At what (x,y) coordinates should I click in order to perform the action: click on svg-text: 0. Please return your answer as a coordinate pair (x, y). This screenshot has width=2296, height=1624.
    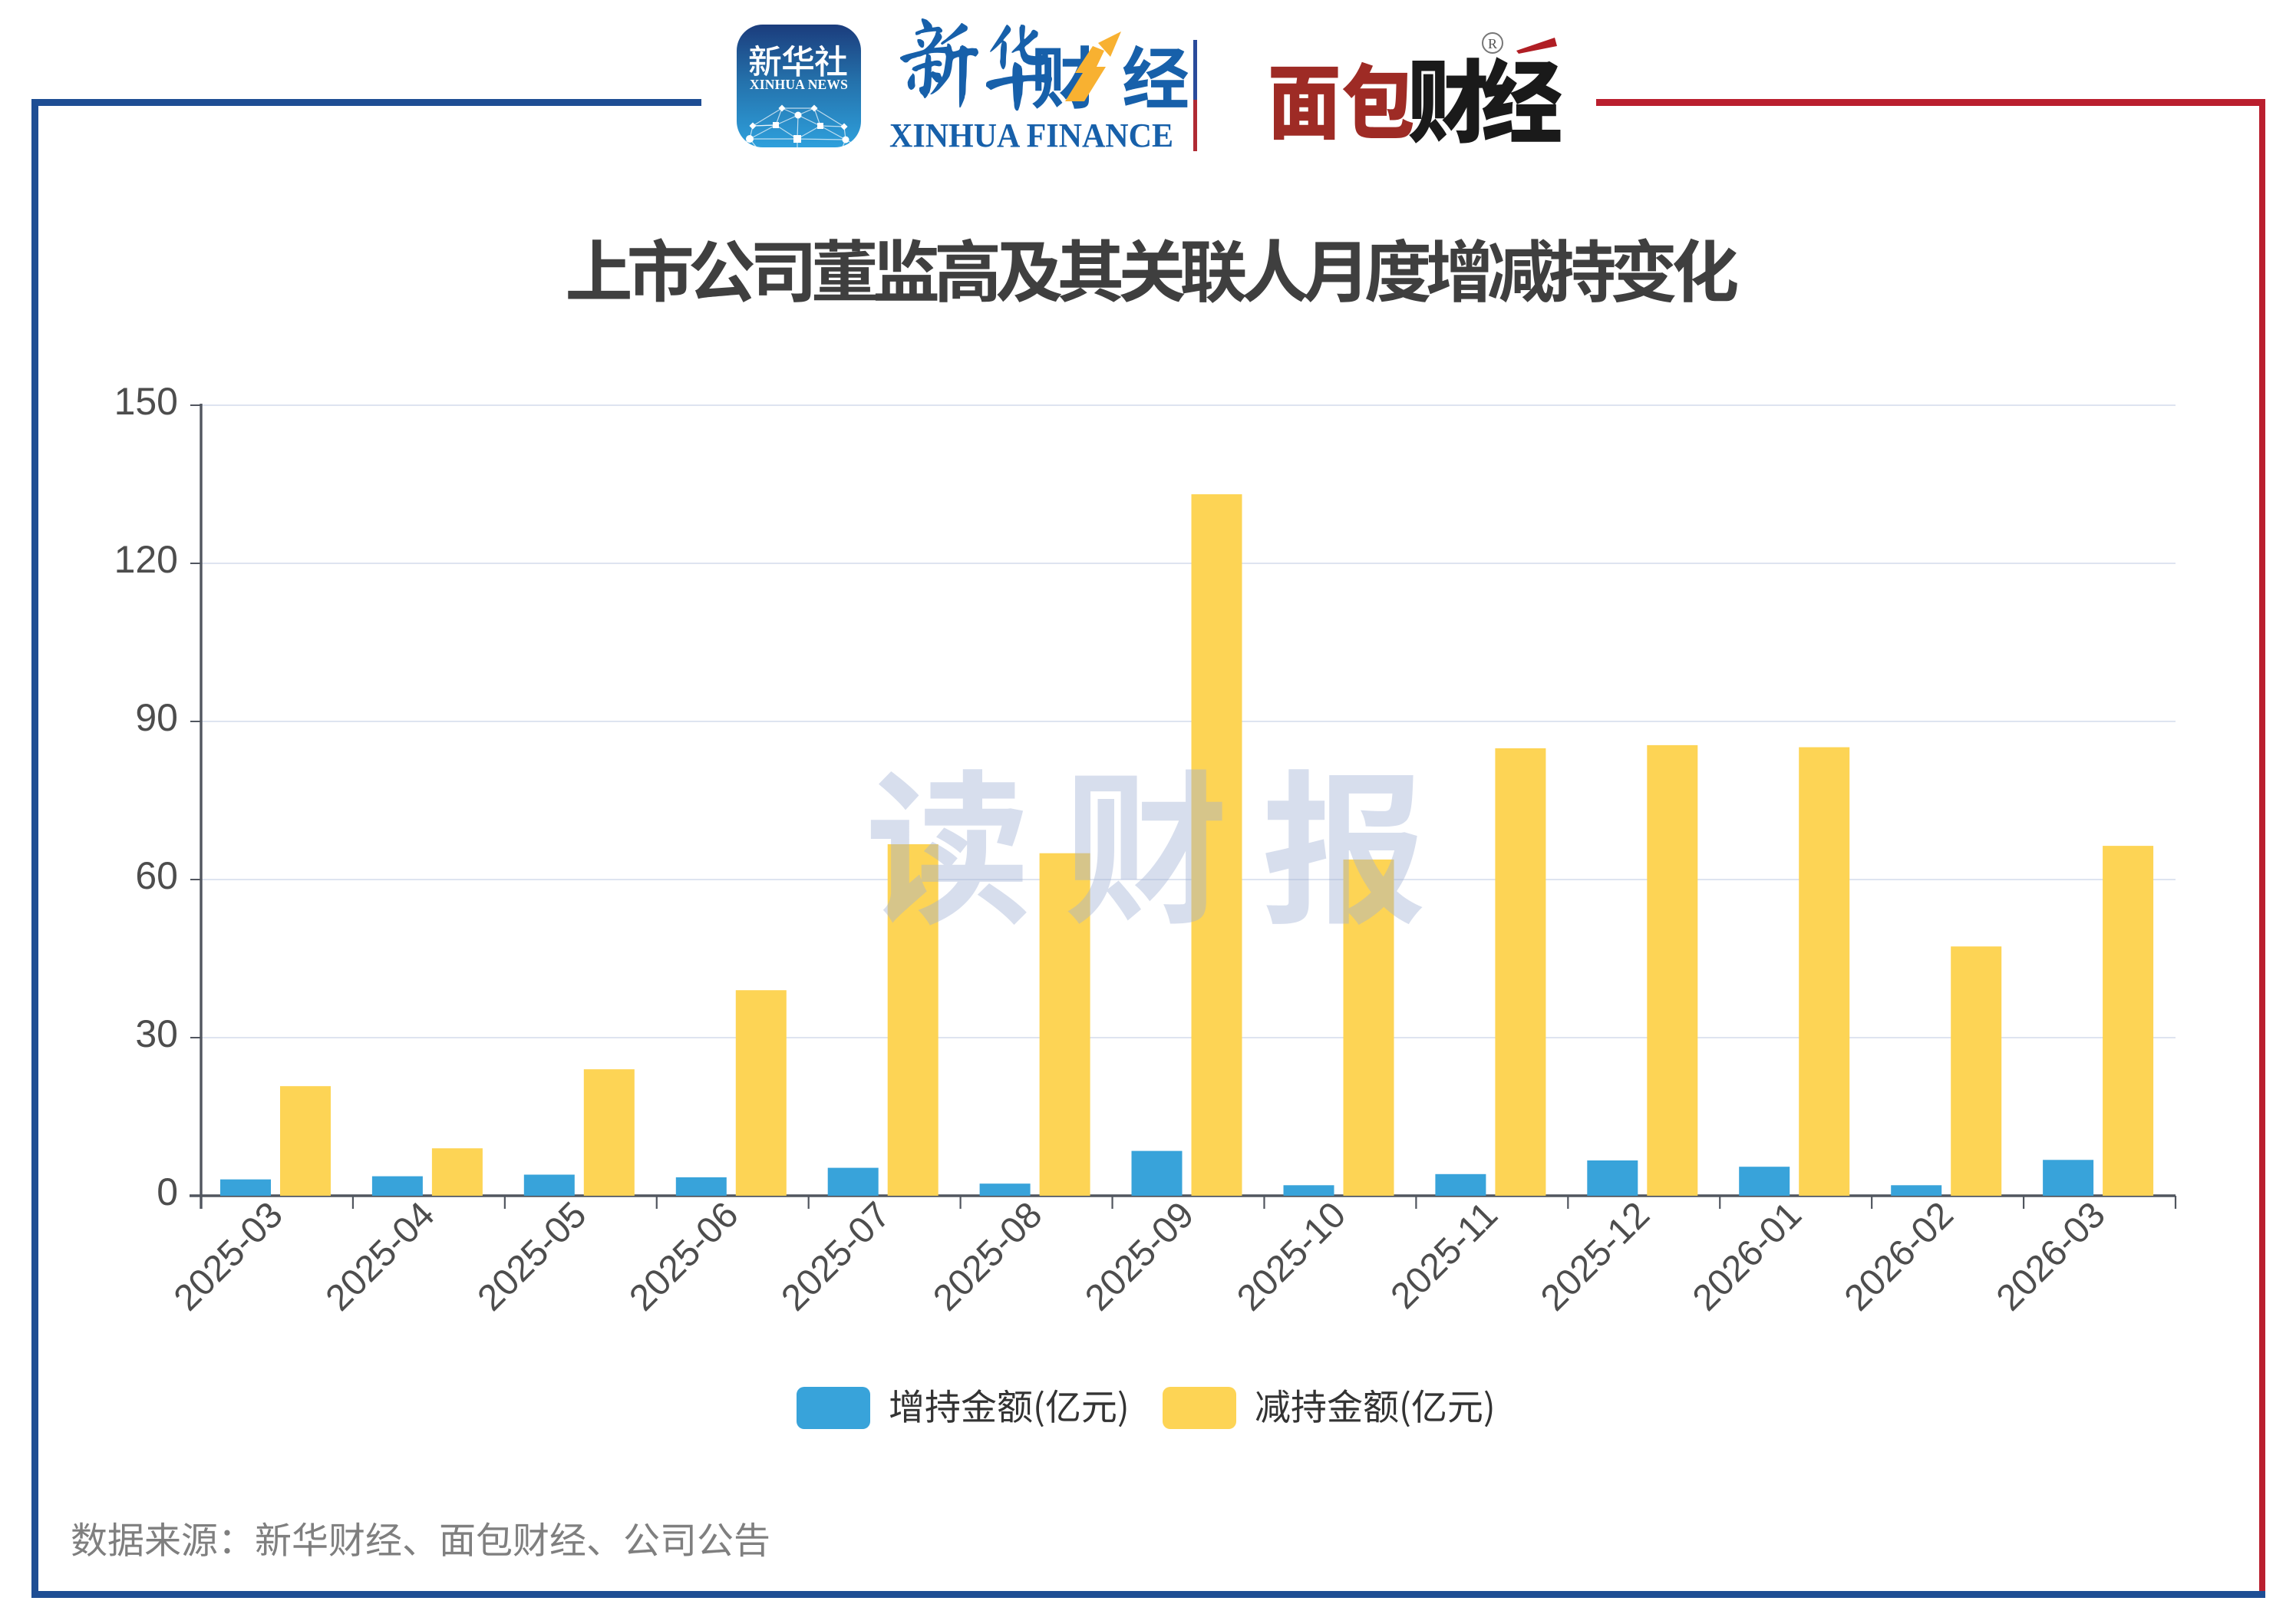
    Looking at the image, I should click on (167, 1191).